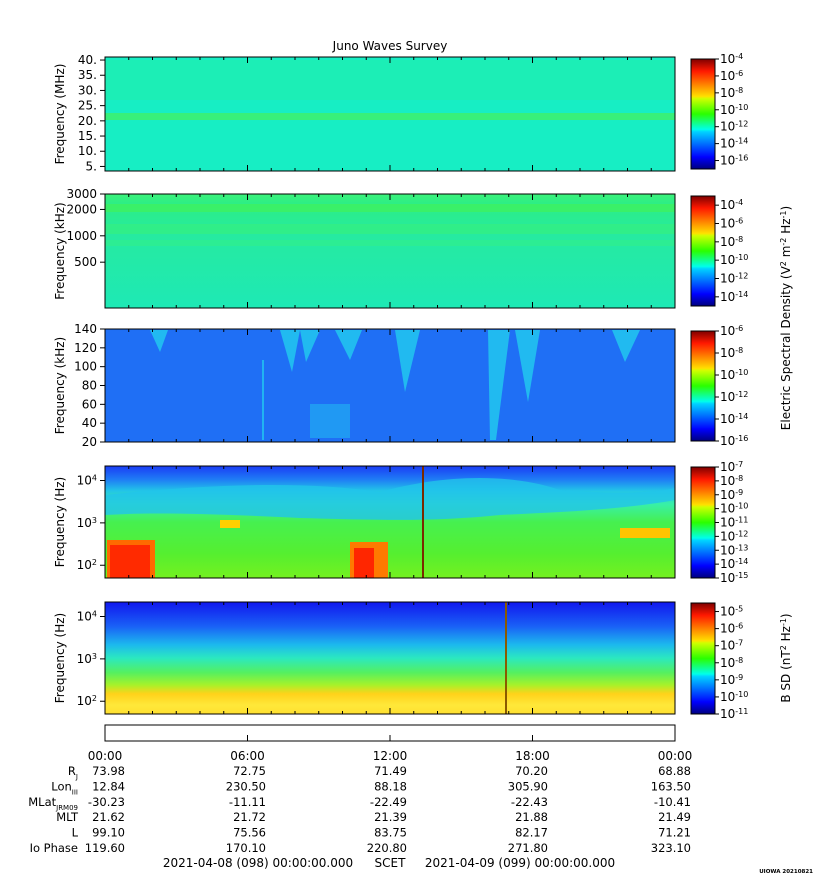 Image resolution: width=815 pixels, height=880 pixels. Describe the element at coordinates (60, 385) in the screenshot. I see `y-axis-label-lfr-high: Frequency (kHz)` at that location.